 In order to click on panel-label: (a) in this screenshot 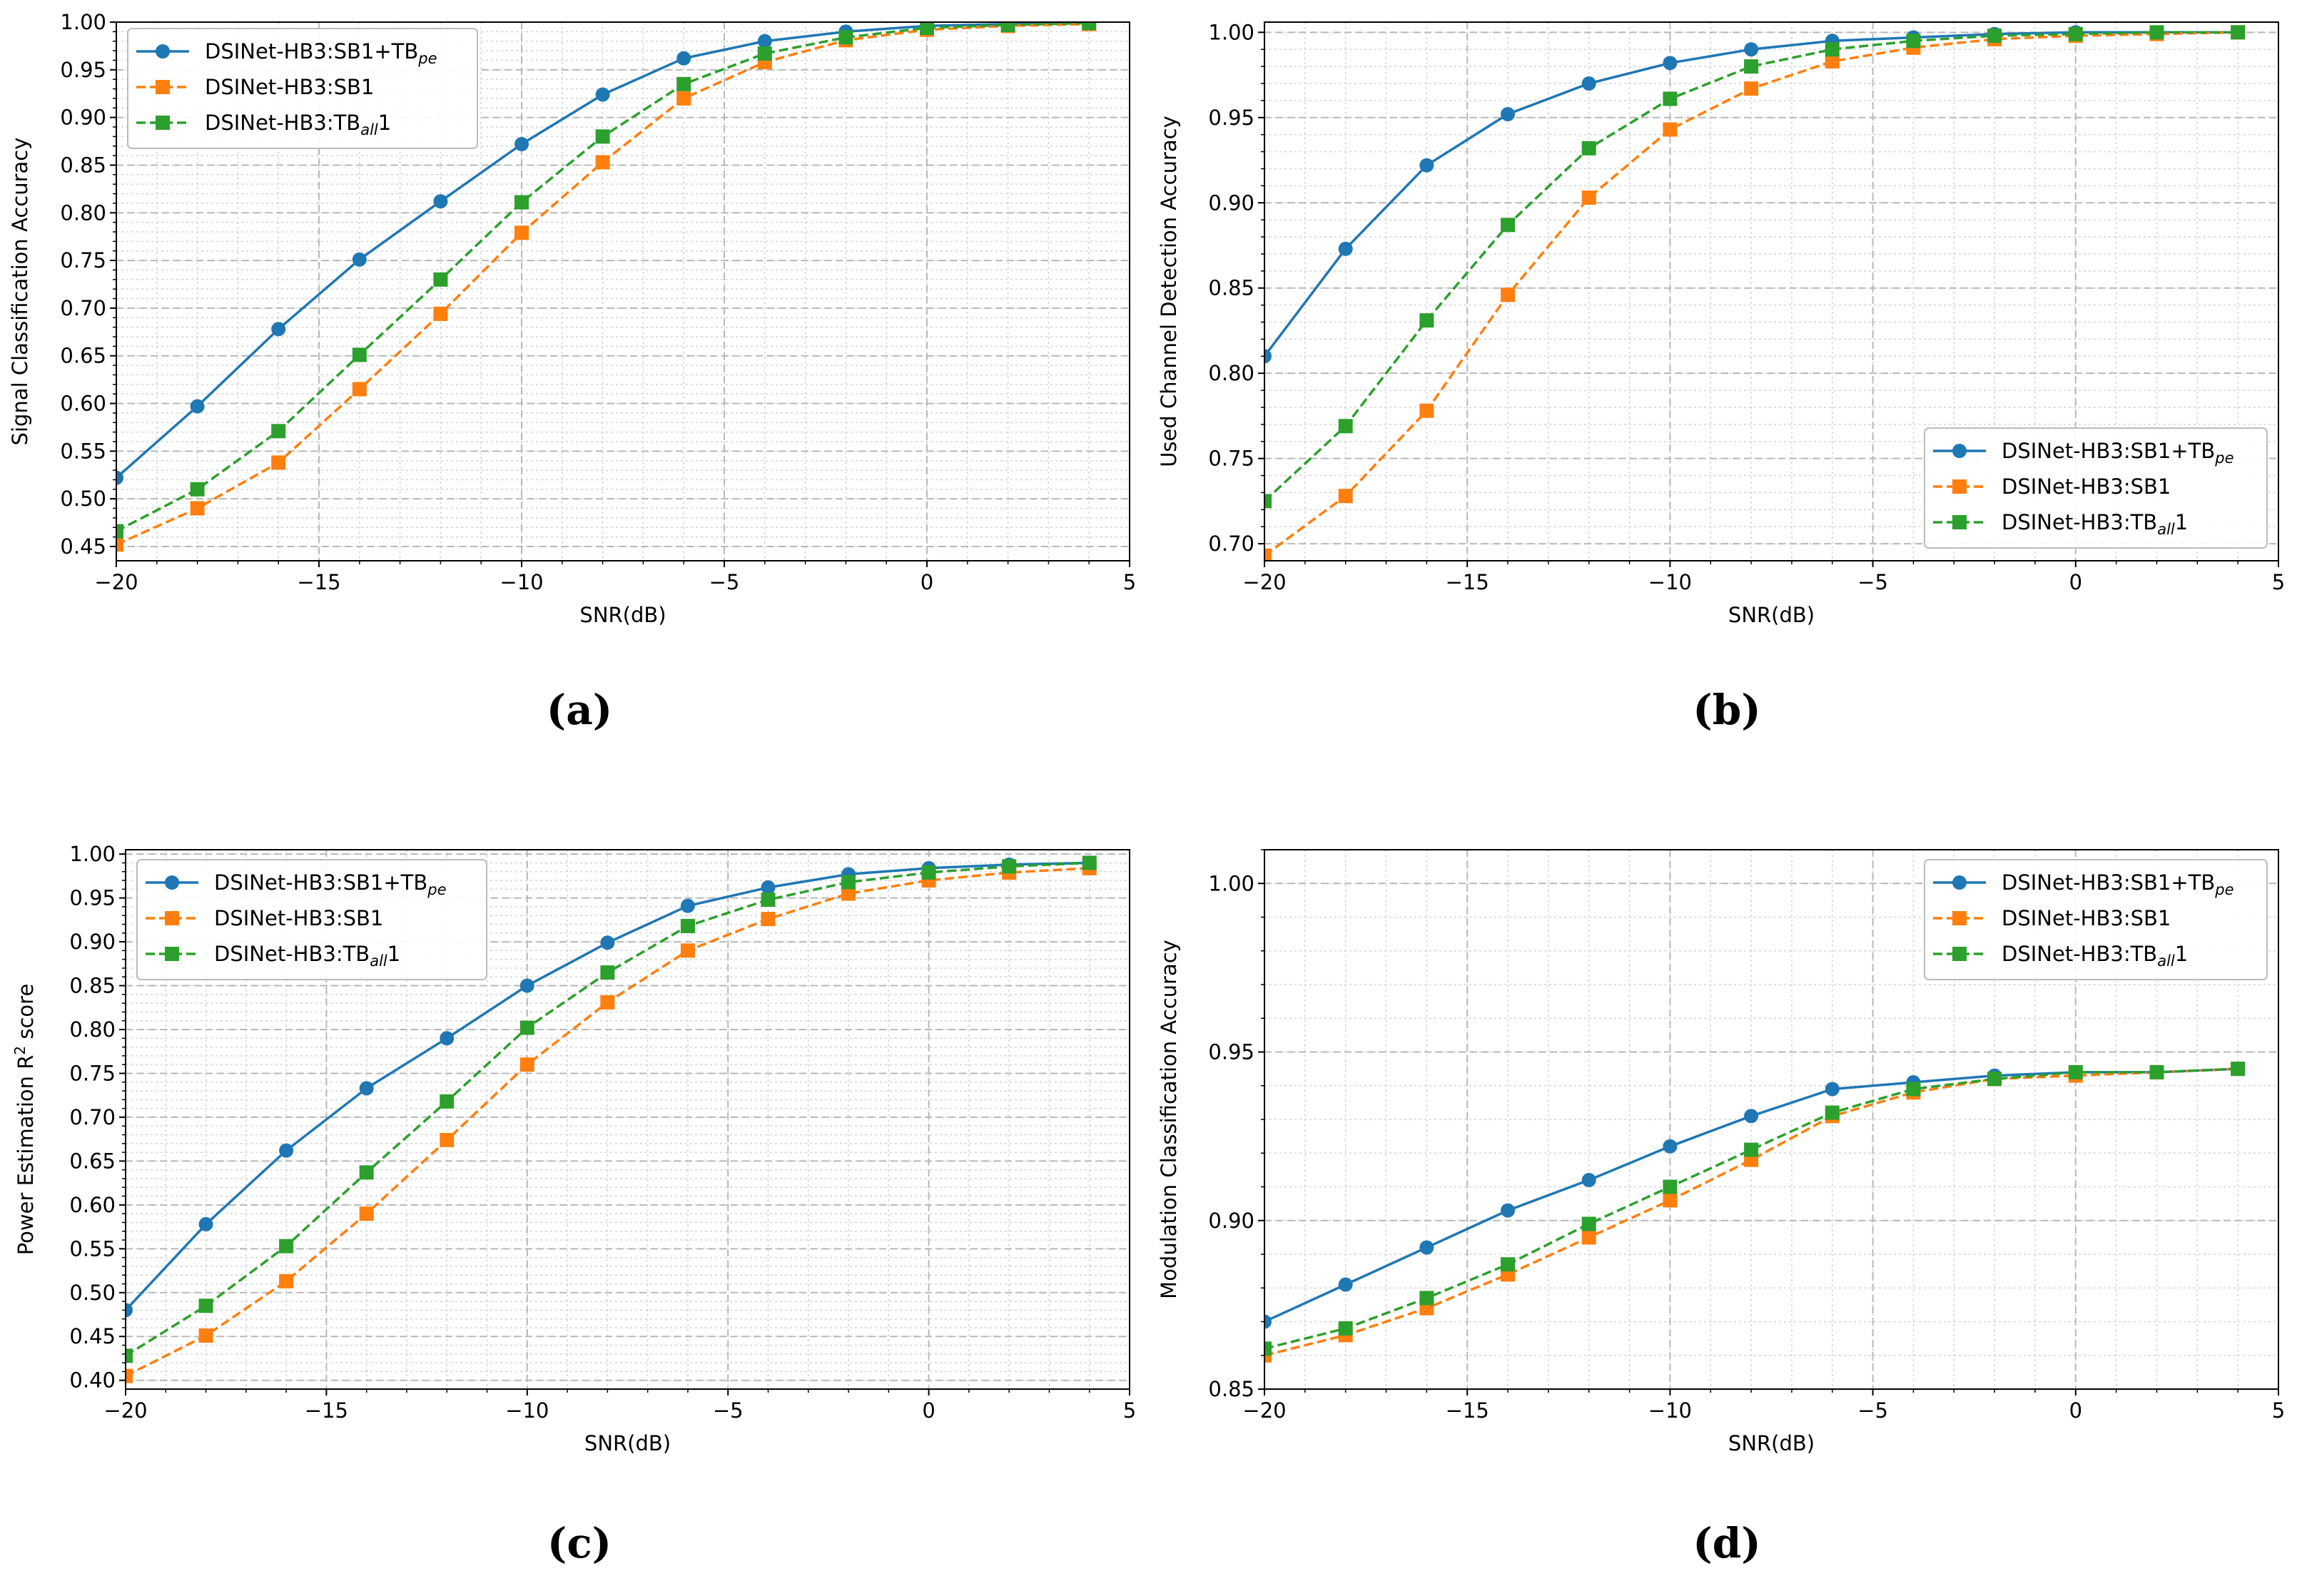, I will do `click(579, 710)`.